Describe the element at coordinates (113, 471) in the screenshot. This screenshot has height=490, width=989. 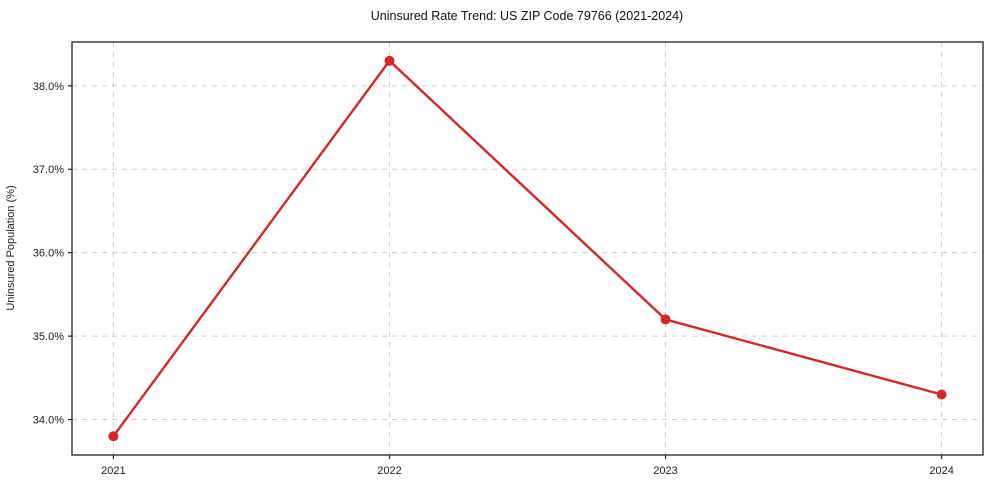
I see `x-tick-label-2021: 2021` at that location.